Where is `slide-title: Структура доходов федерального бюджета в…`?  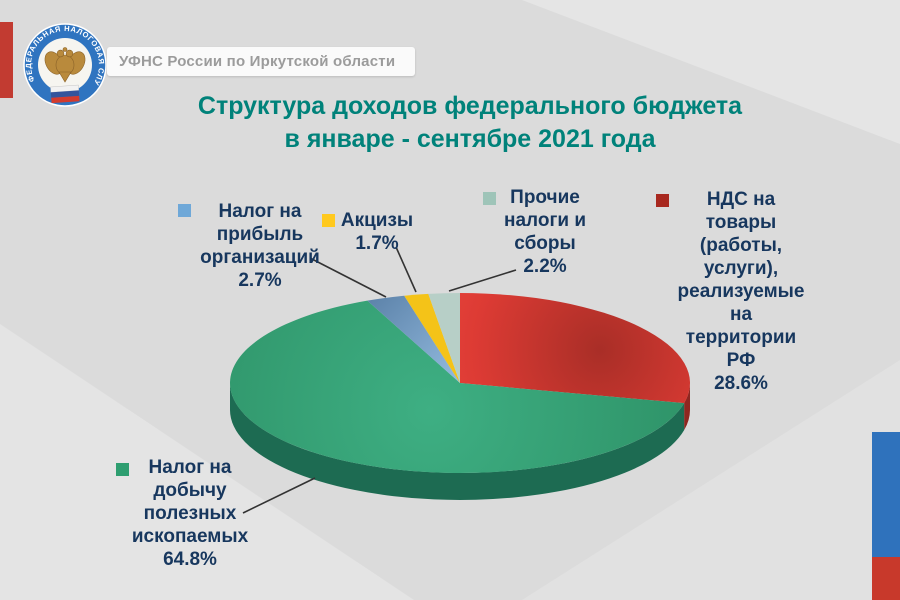
slide-title: Структура доходов федерального бюджета в… is located at coordinates (470, 123).